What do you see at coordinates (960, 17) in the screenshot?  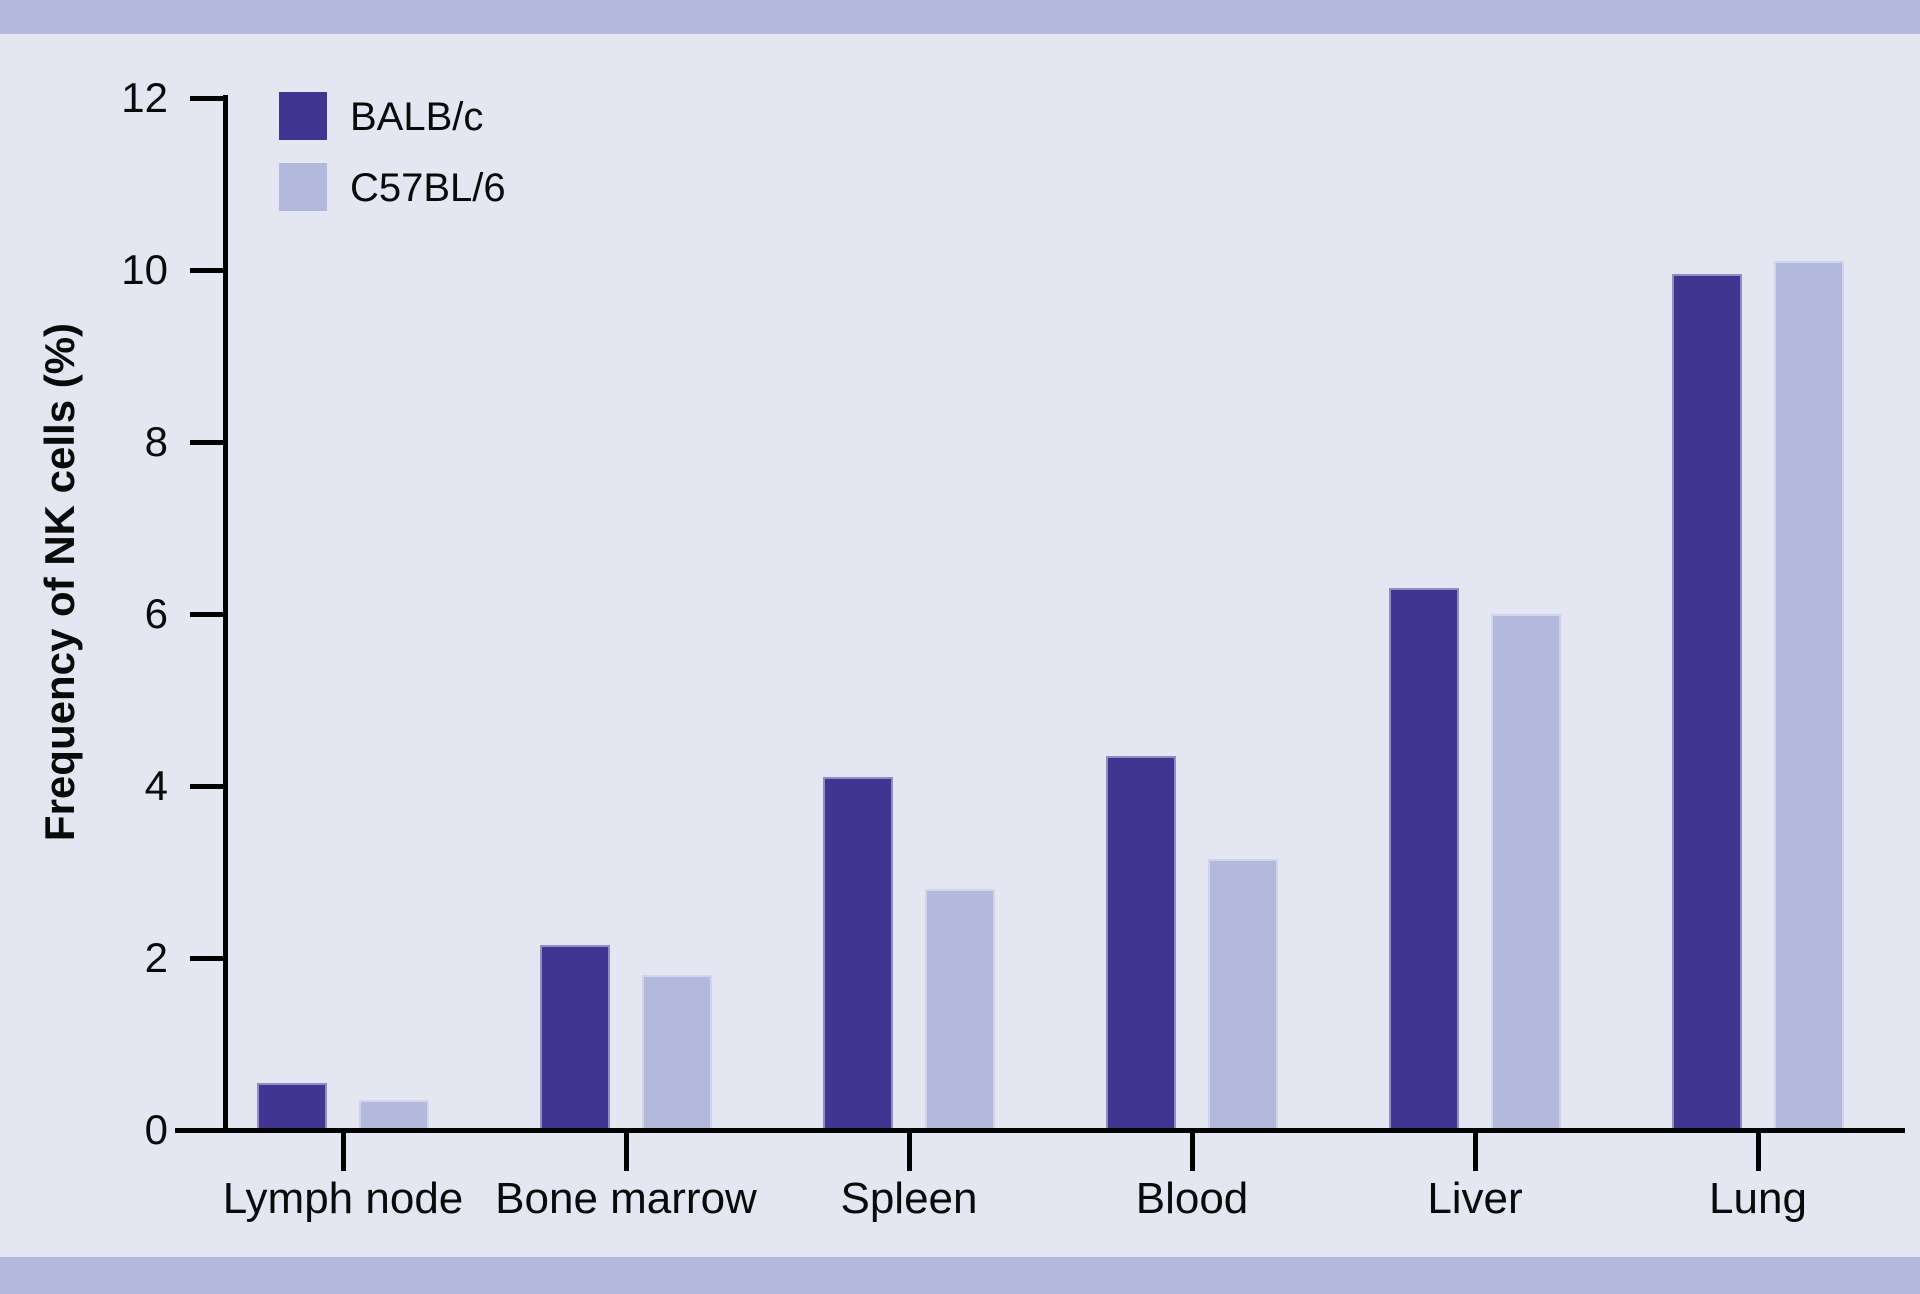 I see `top-band` at bounding box center [960, 17].